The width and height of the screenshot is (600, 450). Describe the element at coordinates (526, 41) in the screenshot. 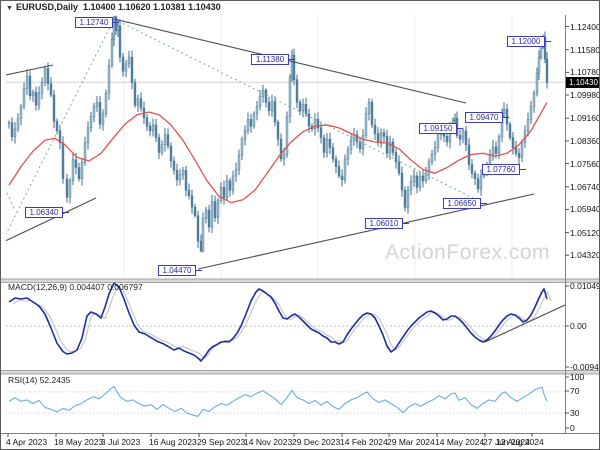

I see `swing-price-tag: 1.12000` at that location.